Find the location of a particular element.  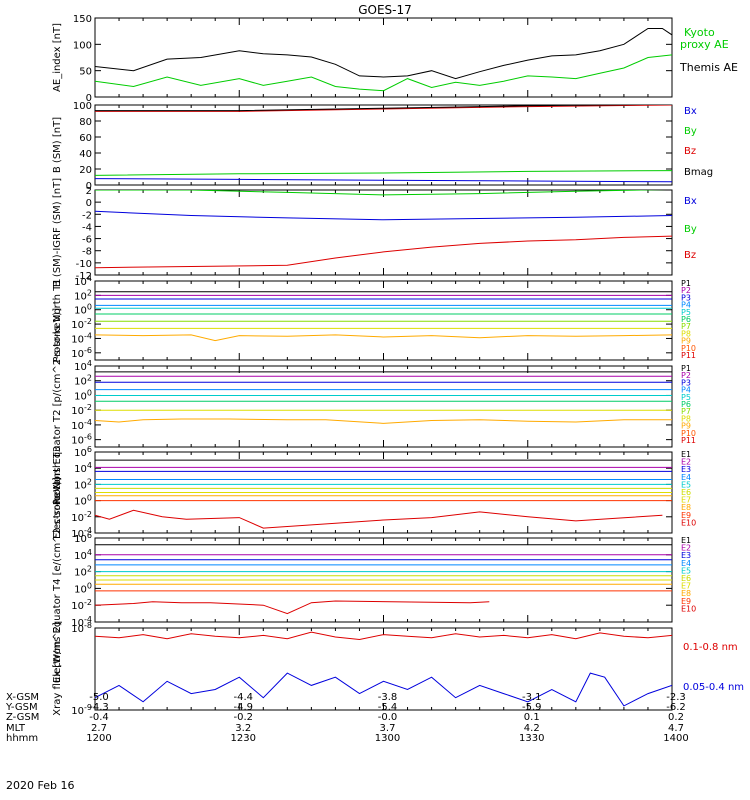

series-line-Bx is located at coordinates (383, 215).